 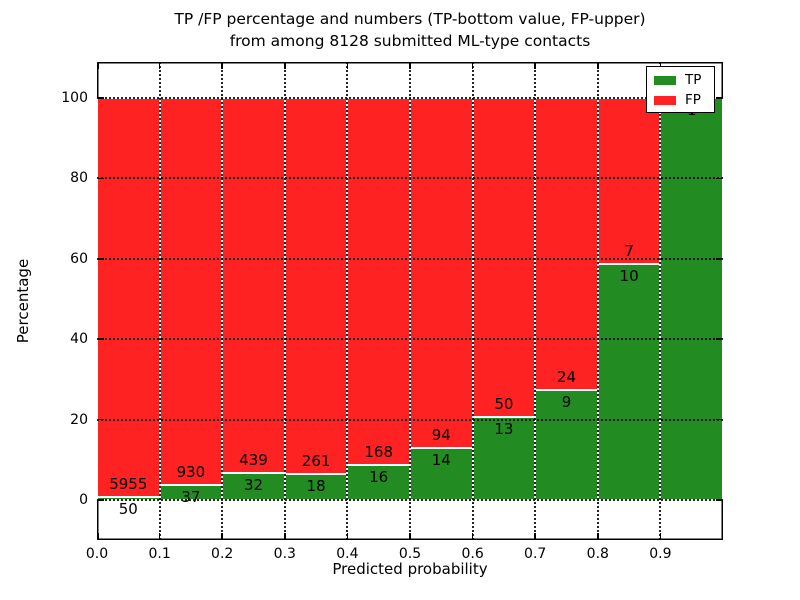 I want to click on x-tick-label: 0.0, so click(x=97, y=554).